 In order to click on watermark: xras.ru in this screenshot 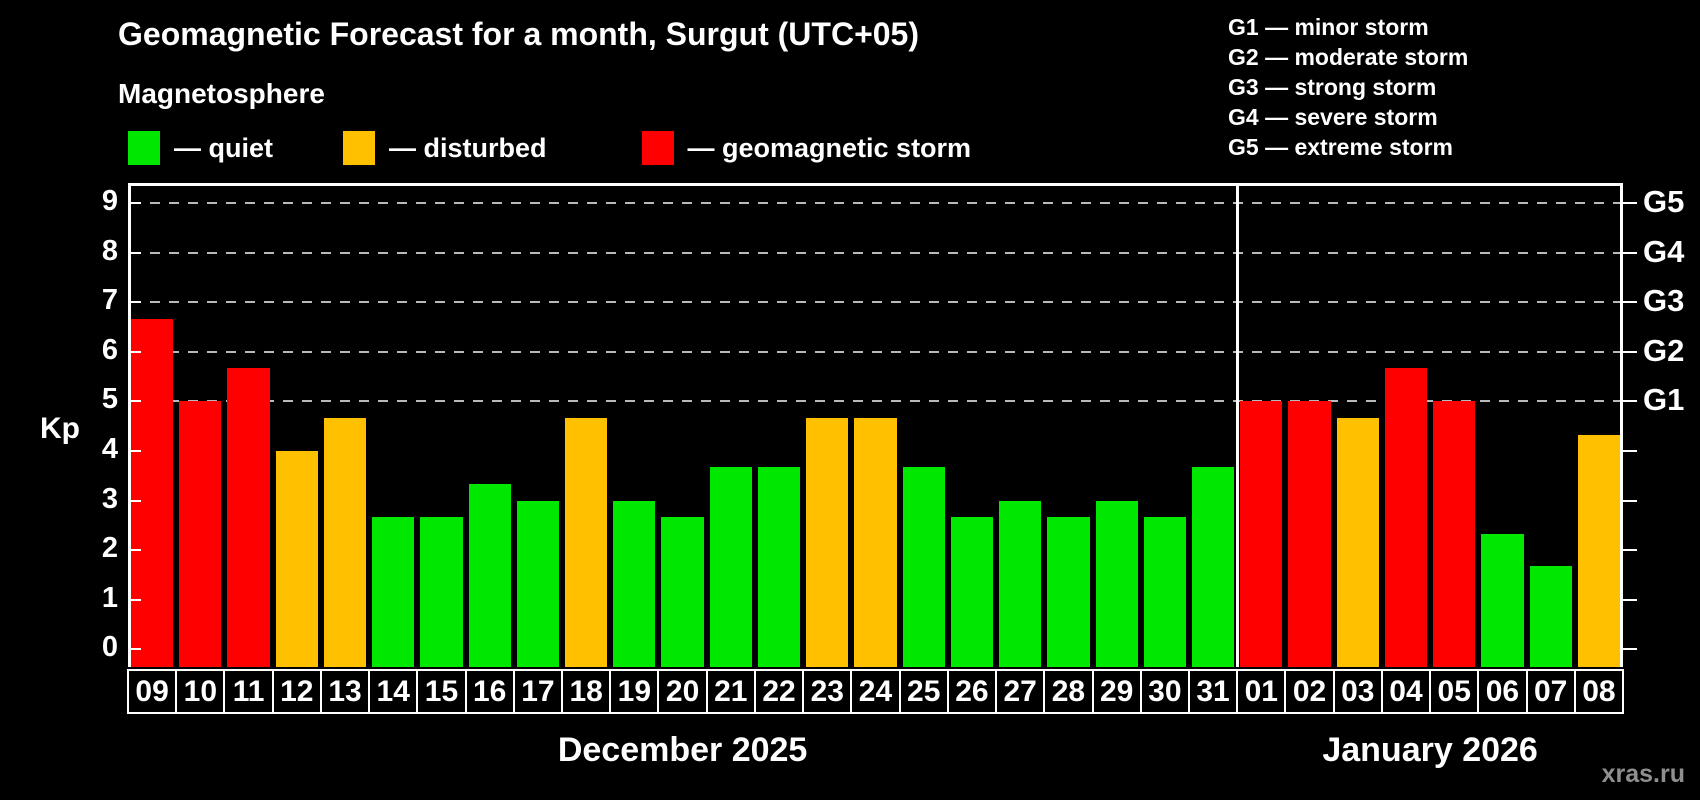, I will do `click(1643, 774)`.